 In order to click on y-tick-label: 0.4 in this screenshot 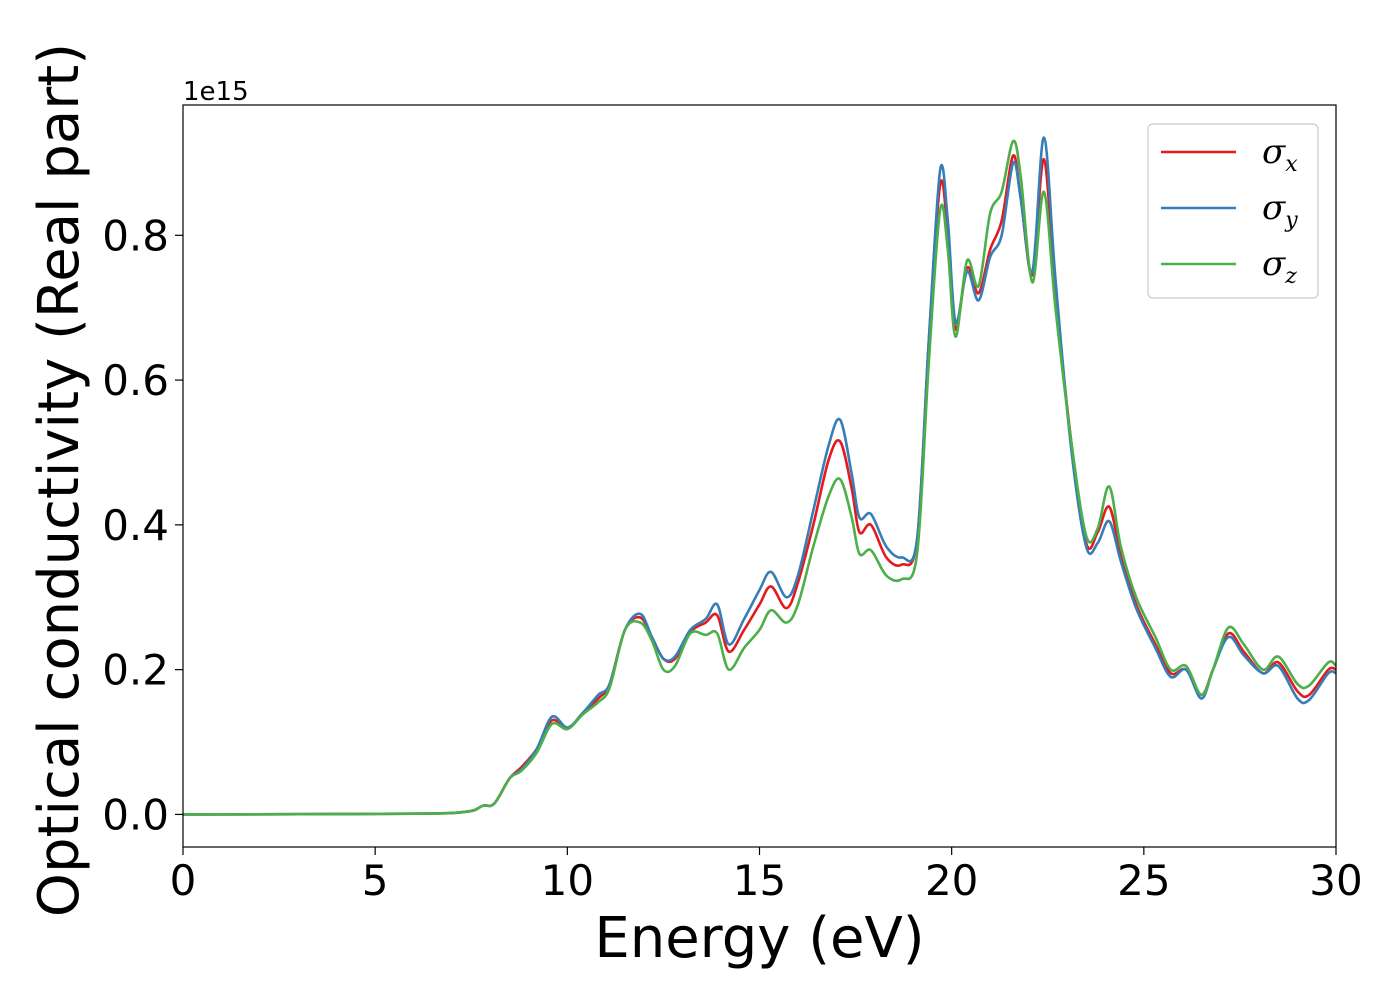, I will do `click(135, 525)`.